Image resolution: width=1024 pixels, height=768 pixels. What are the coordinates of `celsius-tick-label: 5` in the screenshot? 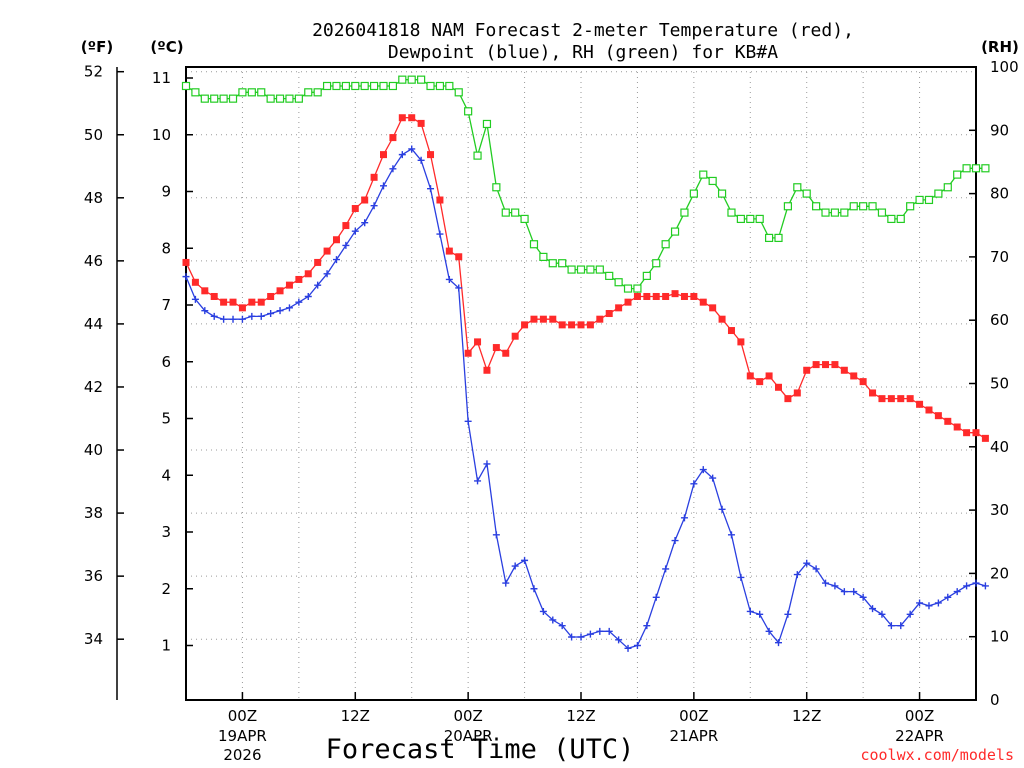 It's located at (166, 419).